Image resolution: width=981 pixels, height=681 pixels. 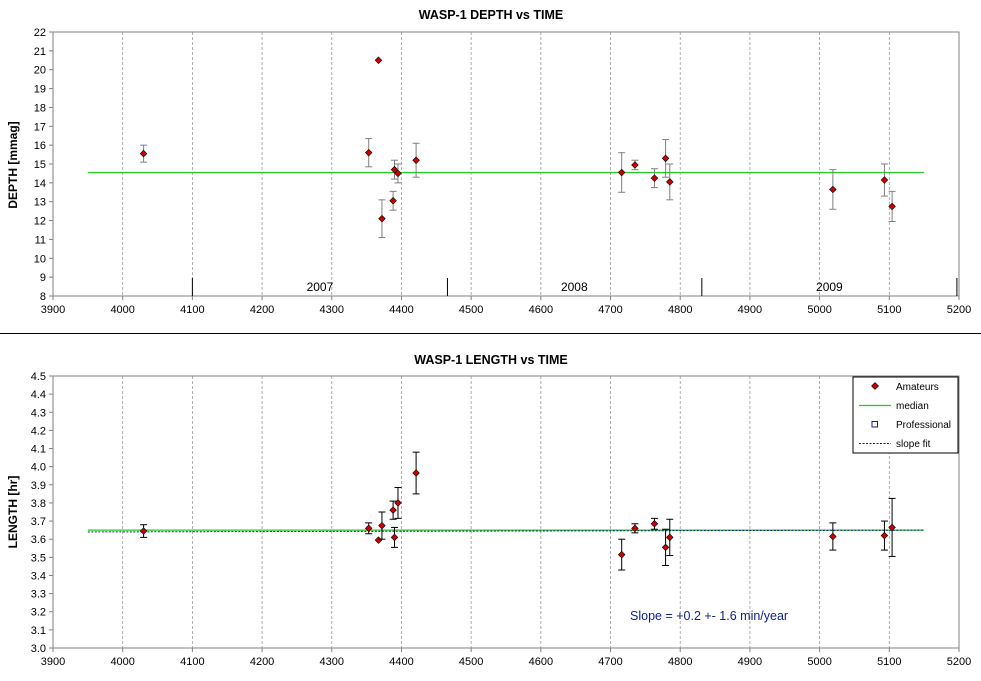 What do you see at coordinates (491, 360) in the screenshot?
I see `length-chart-title: WASP-1 LENGTH vs TIME` at bounding box center [491, 360].